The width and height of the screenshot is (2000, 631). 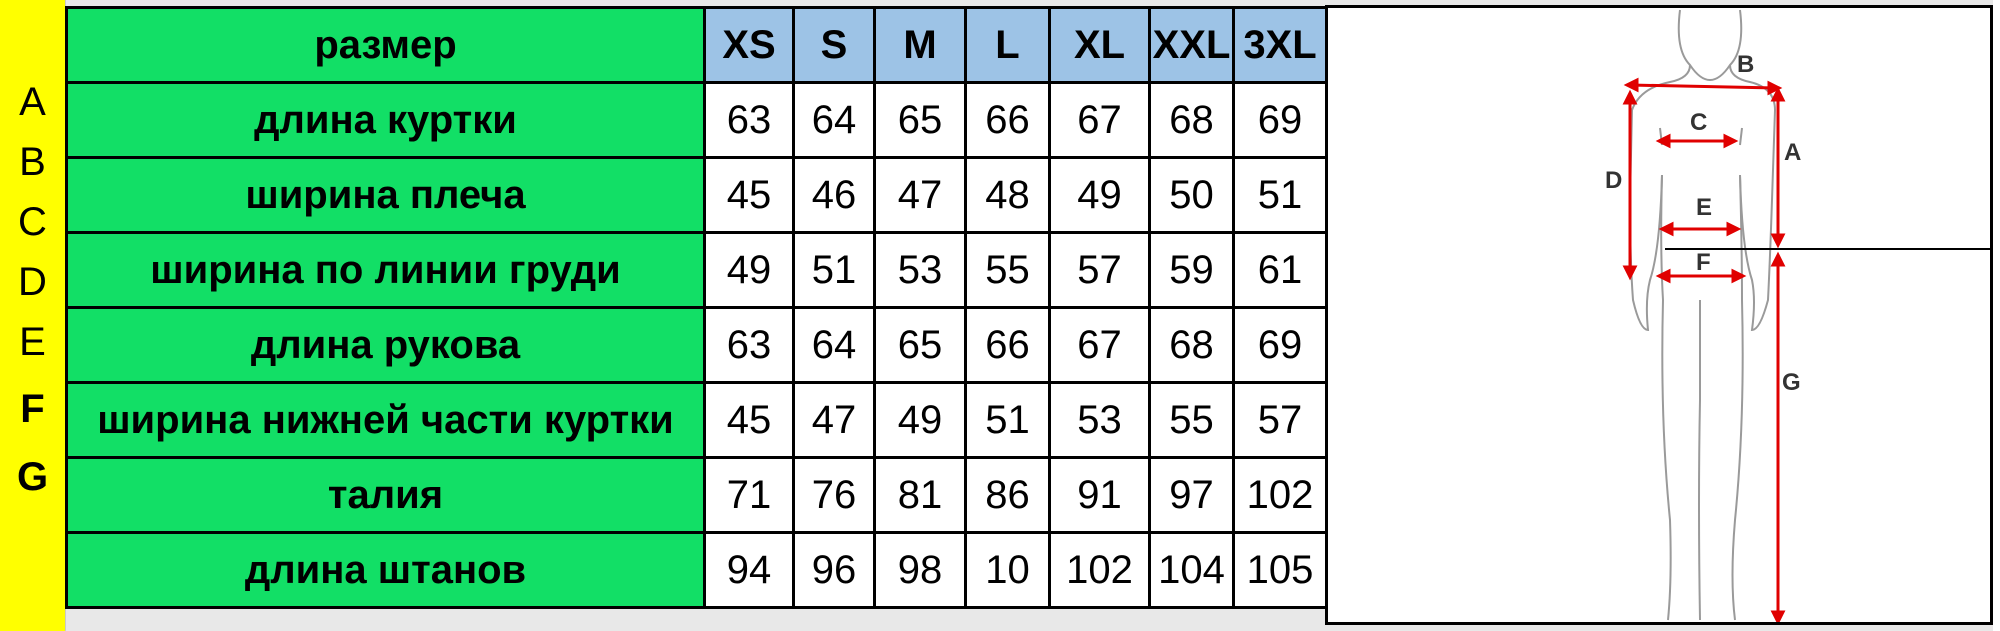 What do you see at coordinates (834, 45) in the screenshot?
I see `size-header-s: S` at bounding box center [834, 45].